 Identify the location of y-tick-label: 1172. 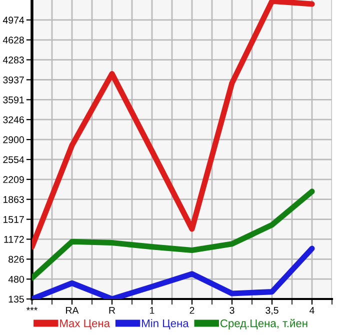
(14, 239).